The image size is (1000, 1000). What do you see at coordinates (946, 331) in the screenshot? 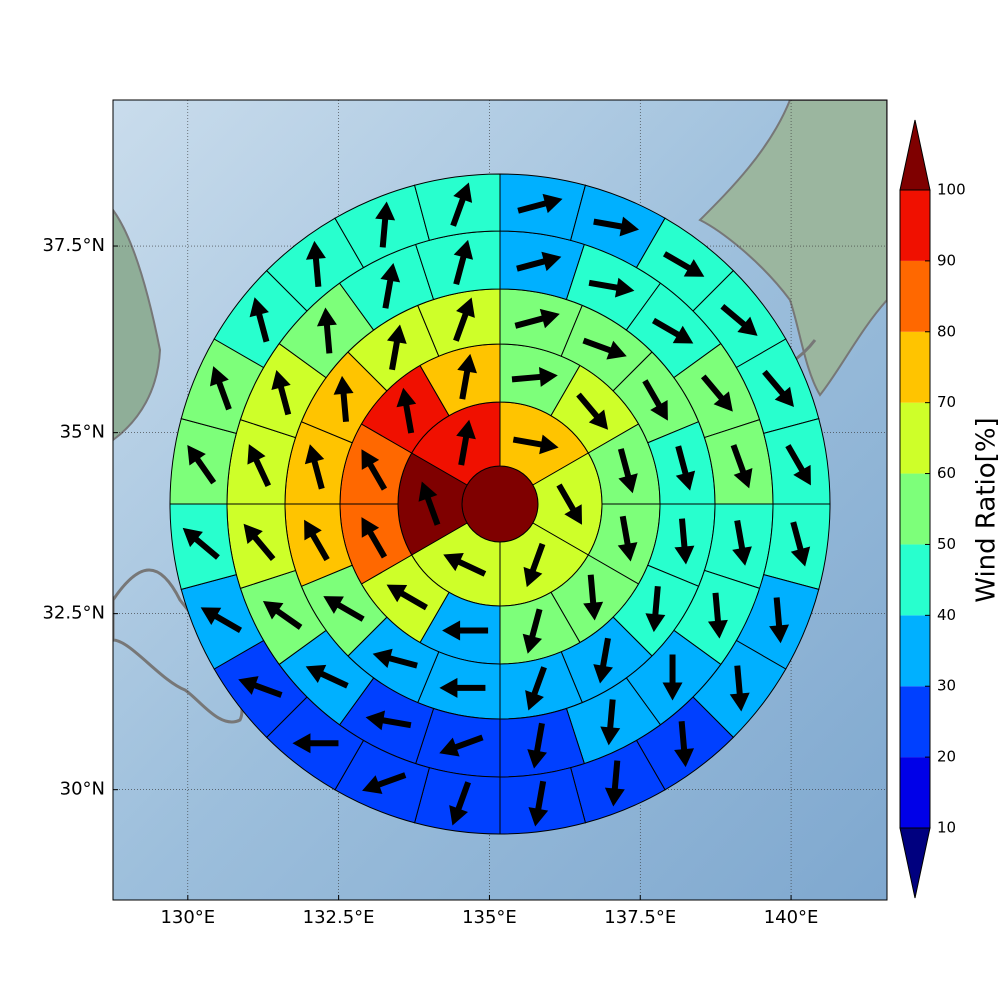
I see `colorbar-tick-label: 80` at bounding box center [946, 331].